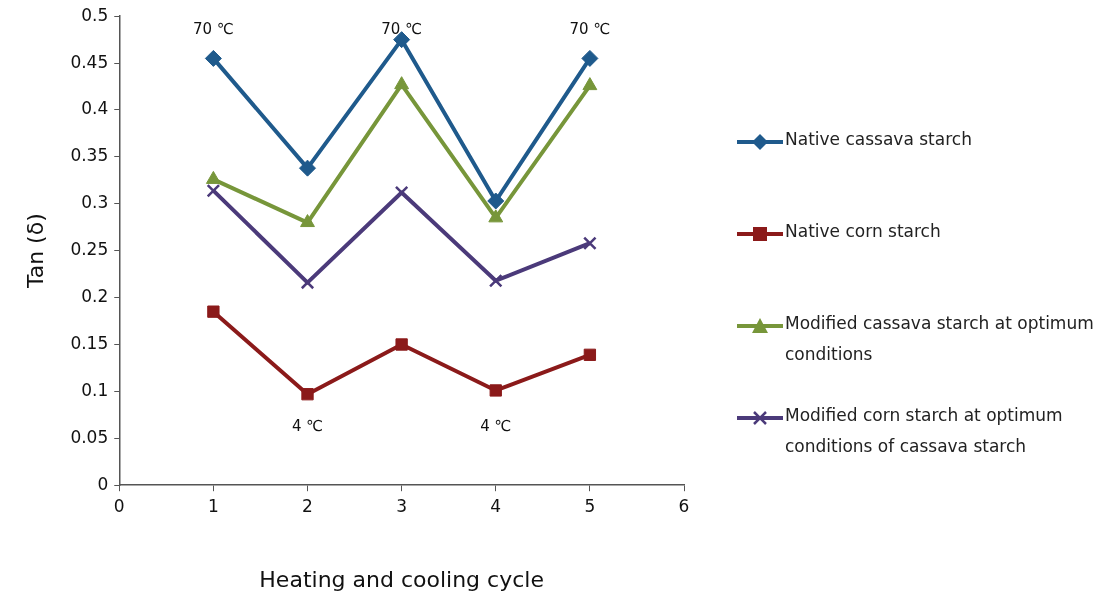  Describe the element at coordinates (940, 339) in the screenshot. I see `legend-label: Modified cassava starch at optimum conditions` at that location.